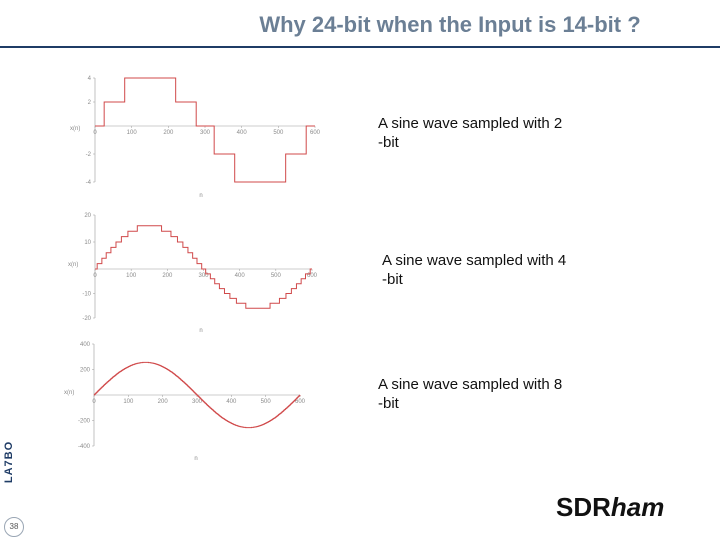 The height and width of the screenshot is (540, 720). What do you see at coordinates (86, 295) in the screenshot?
I see `y-tick-label: -10` at bounding box center [86, 295].